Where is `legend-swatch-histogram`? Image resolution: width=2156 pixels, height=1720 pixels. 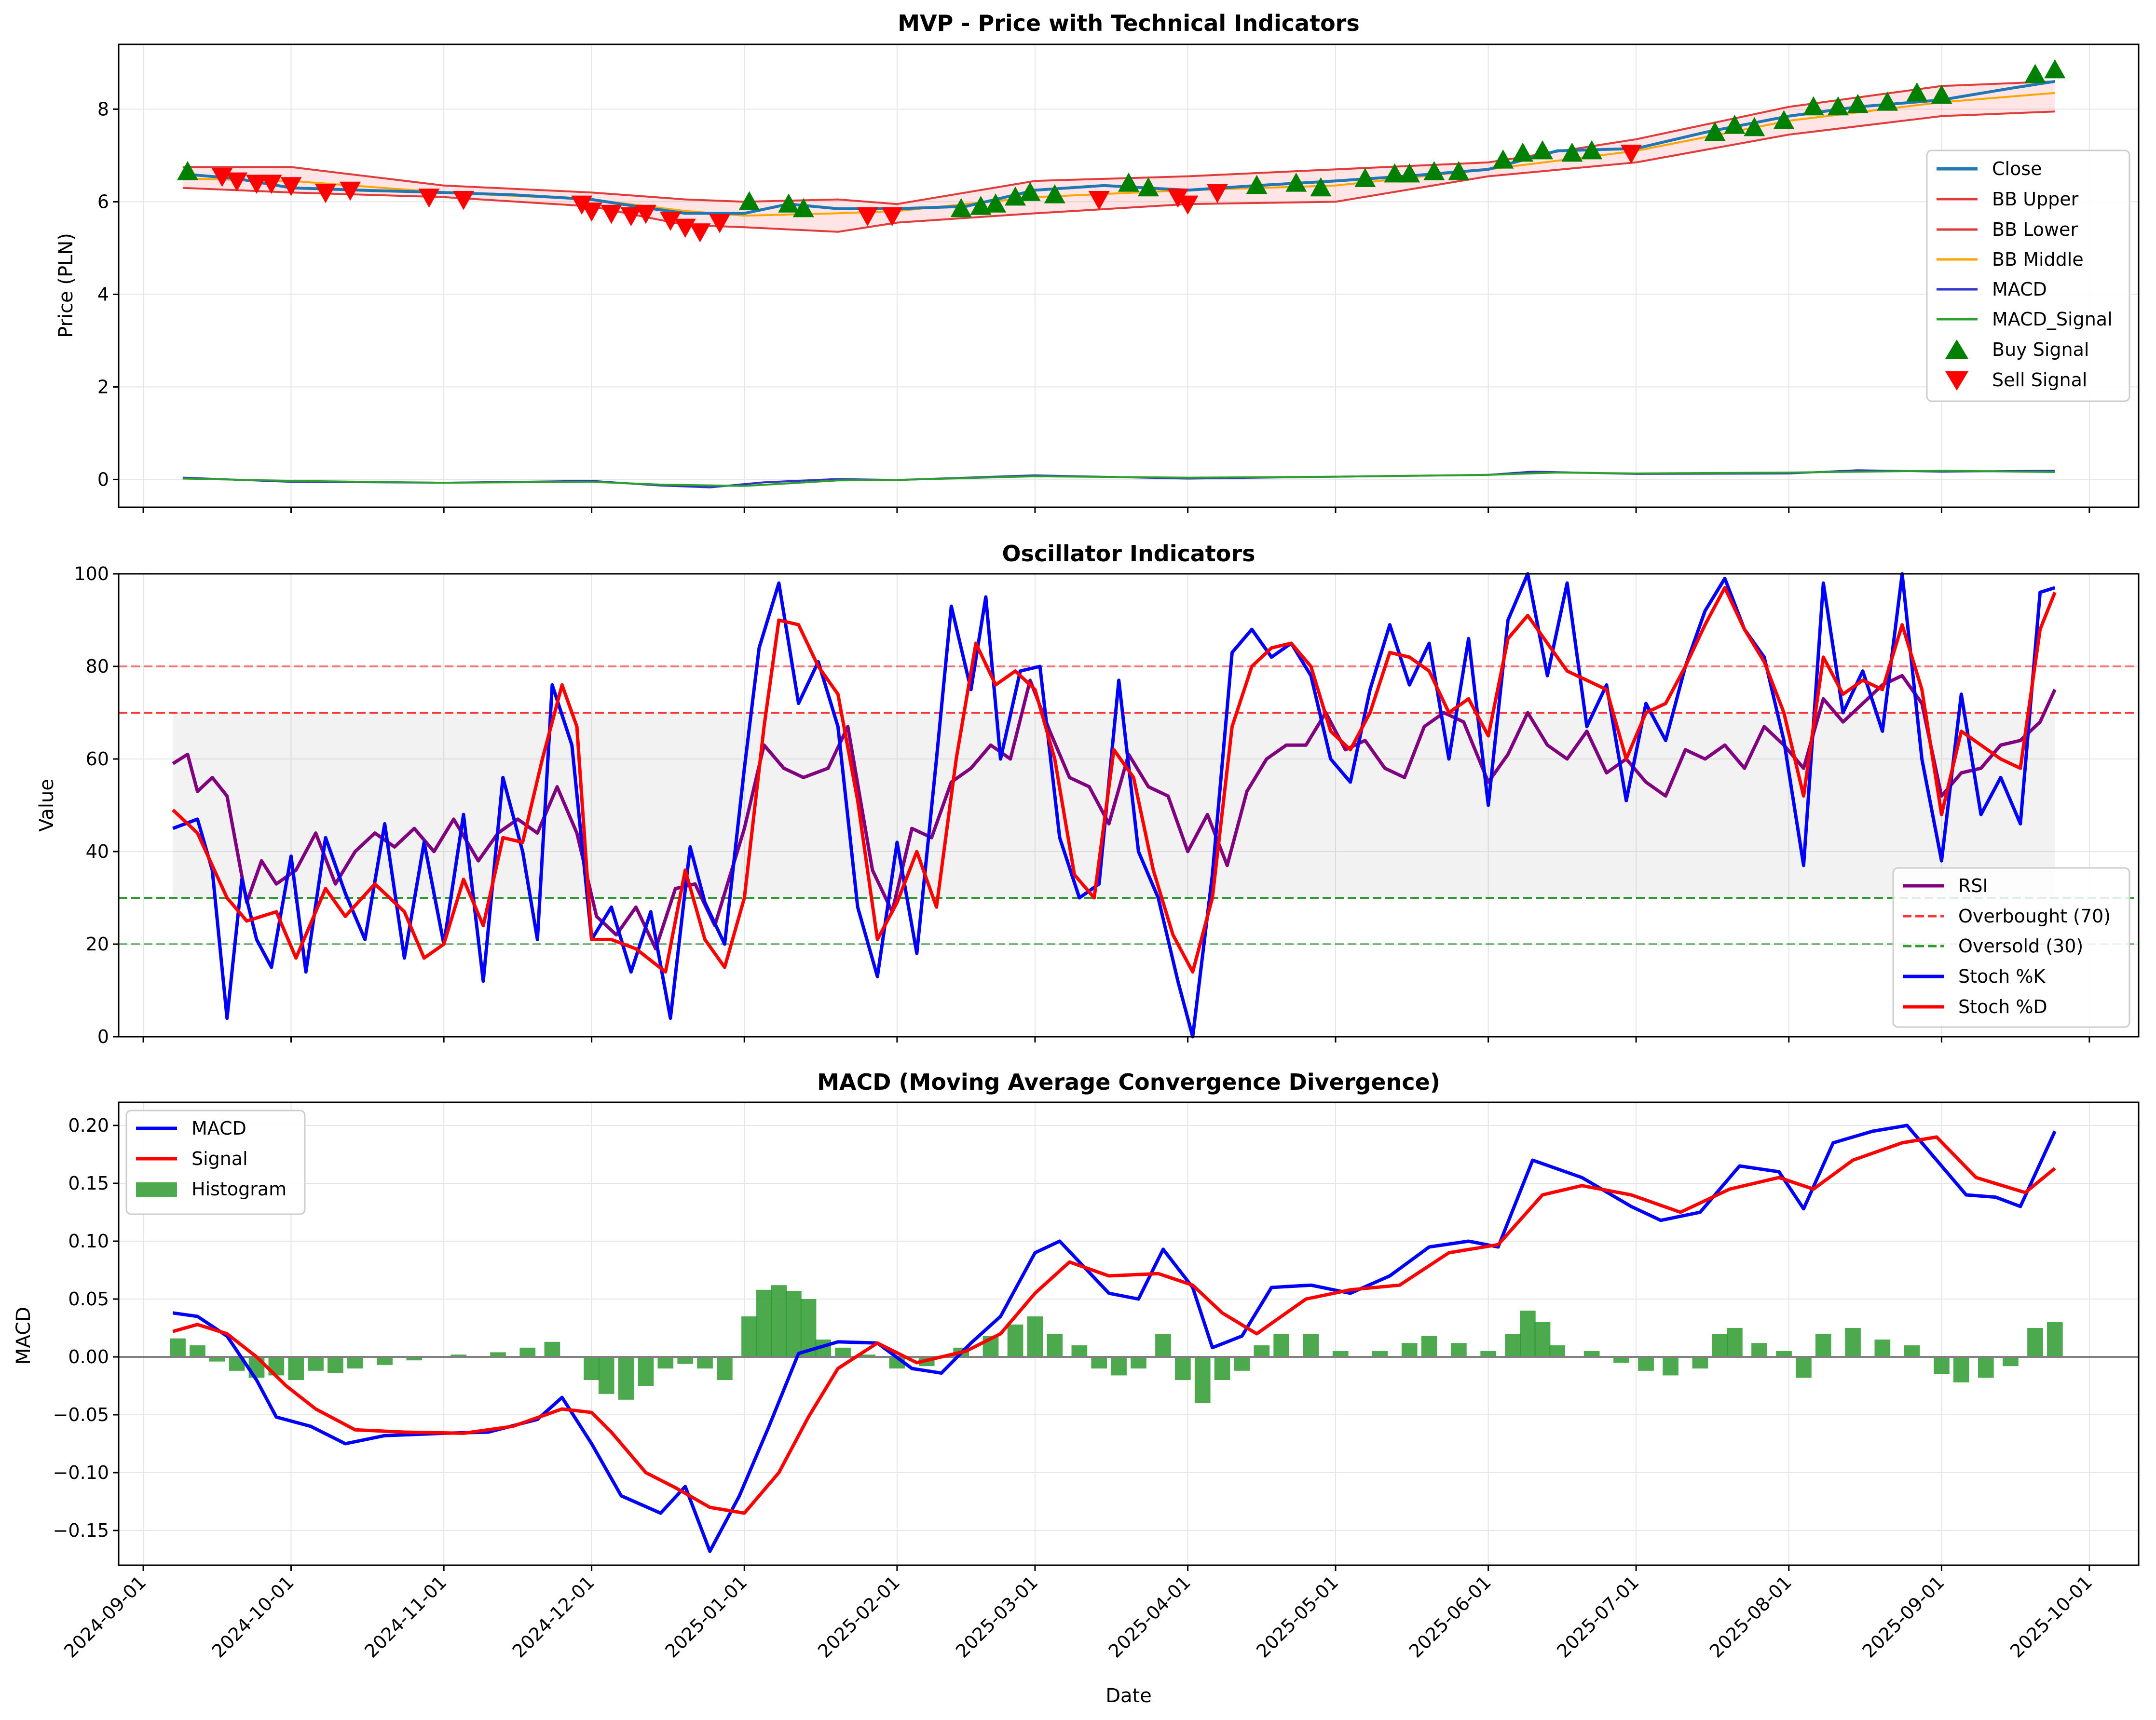
legend-swatch-histogram is located at coordinates (156, 1189).